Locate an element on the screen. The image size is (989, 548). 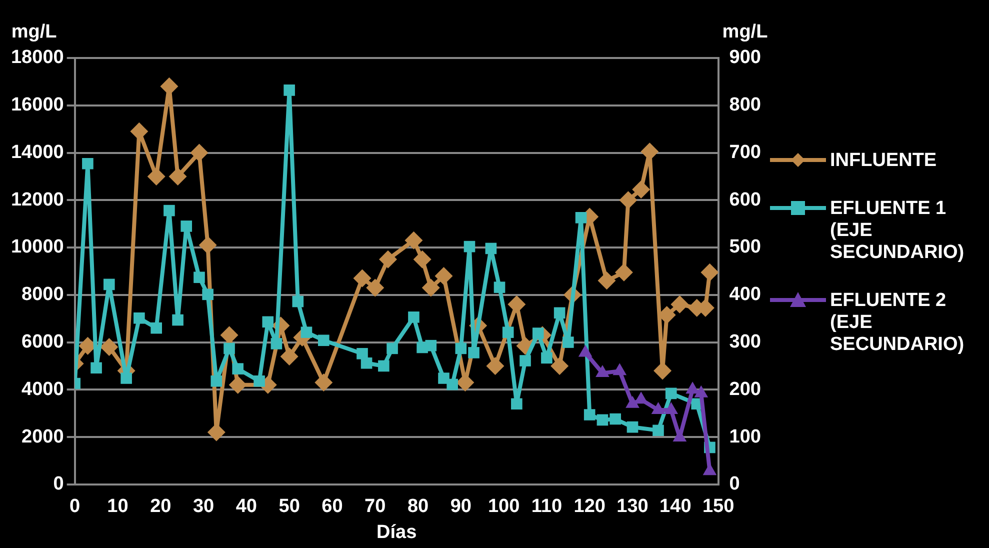
y2-tick-label: 900 is located at coordinates (745, 57).